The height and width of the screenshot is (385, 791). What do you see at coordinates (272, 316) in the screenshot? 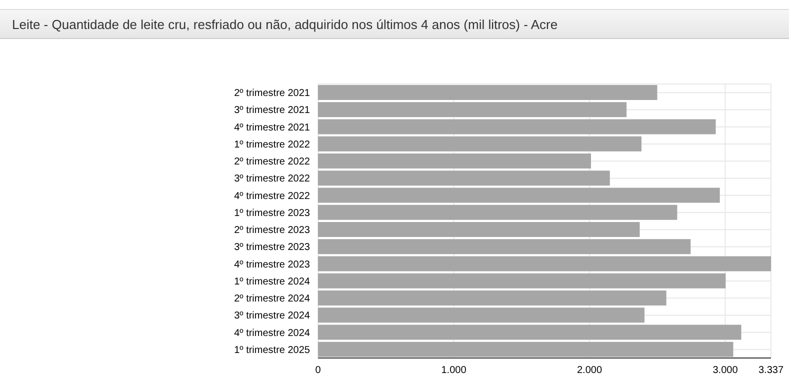
I see `y-tick-label: 3º trimestre 2024` at bounding box center [272, 316].